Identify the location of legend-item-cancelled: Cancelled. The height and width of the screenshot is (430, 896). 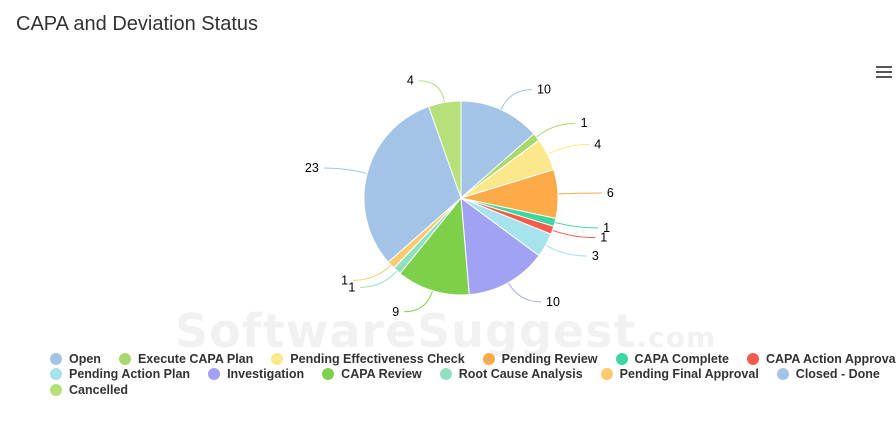
(89, 390).